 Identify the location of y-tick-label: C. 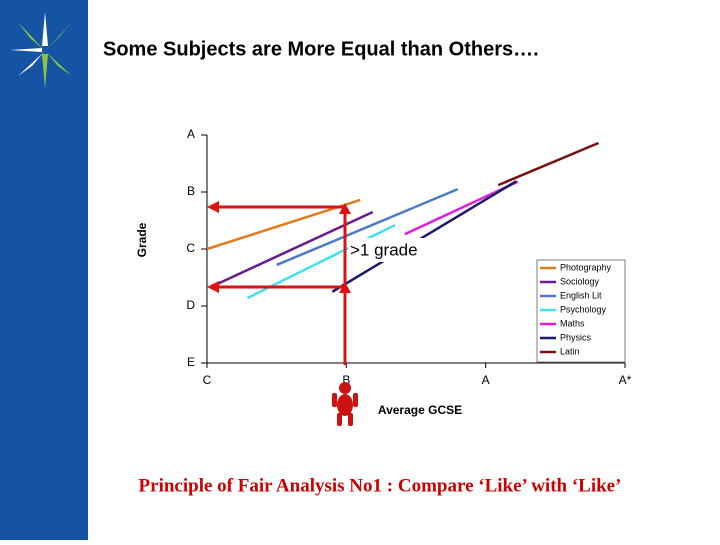
(190, 248).